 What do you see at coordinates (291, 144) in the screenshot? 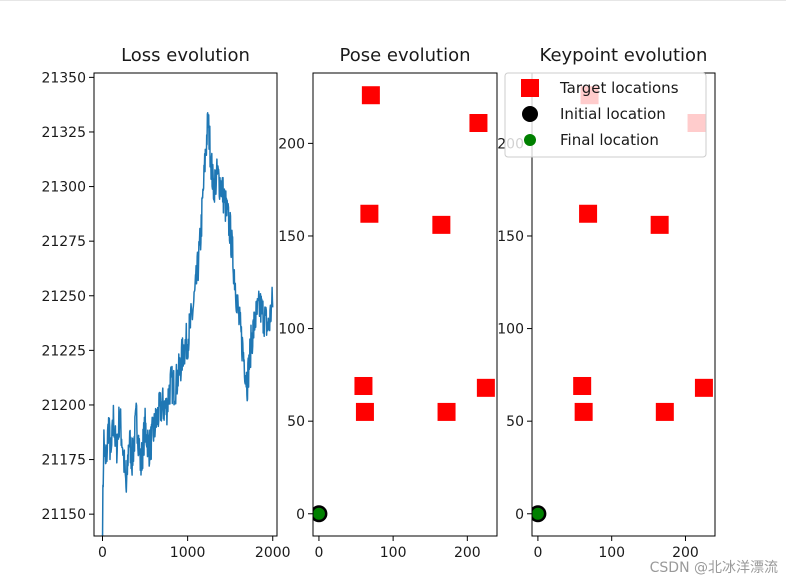
I see `y-tick-label: 200` at bounding box center [291, 144].